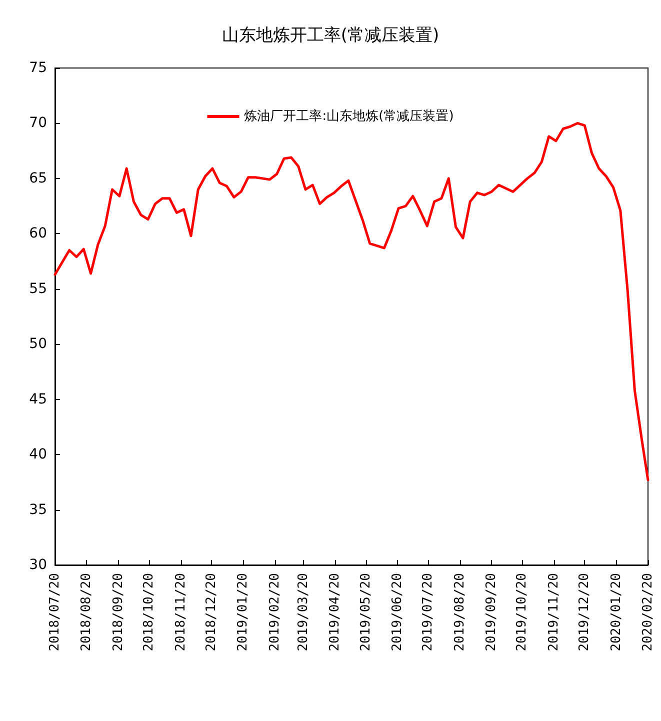  What do you see at coordinates (616, 612) in the screenshot?
I see `x-tick-label: 2020/01/20` at bounding box center [616, 612].